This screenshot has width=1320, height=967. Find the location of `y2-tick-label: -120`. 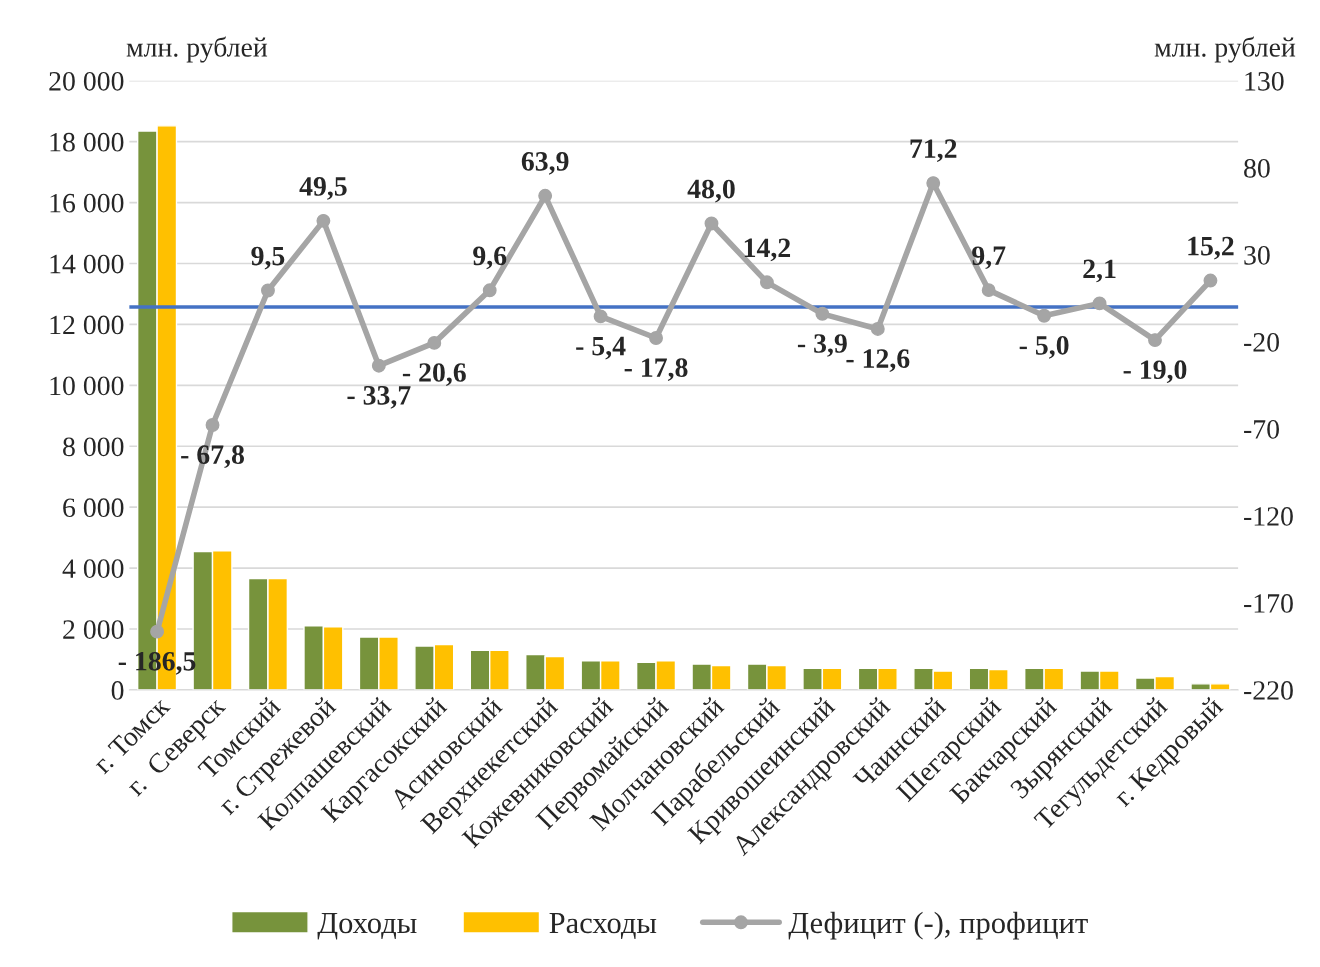

y2-tick-label: -120 is located at coordinates (1268, 516).